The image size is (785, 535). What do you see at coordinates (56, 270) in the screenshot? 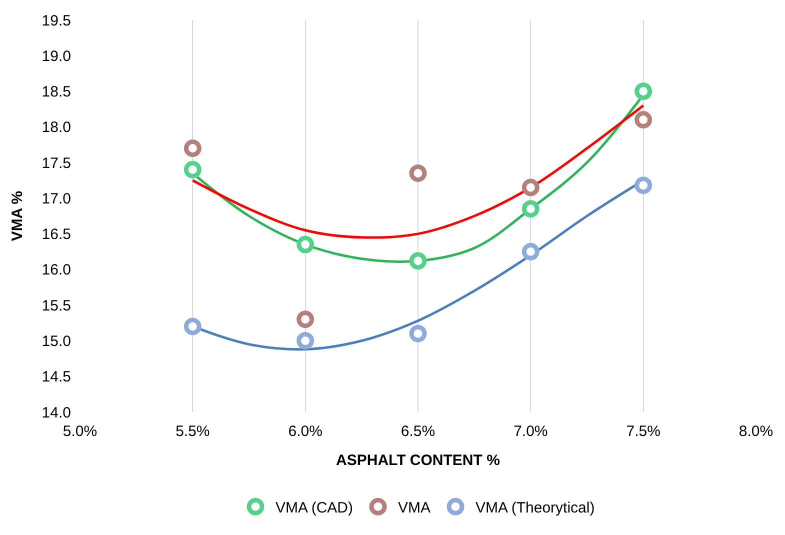
I see `y-tick-label: 16.0` at bounding box center [56, 270].